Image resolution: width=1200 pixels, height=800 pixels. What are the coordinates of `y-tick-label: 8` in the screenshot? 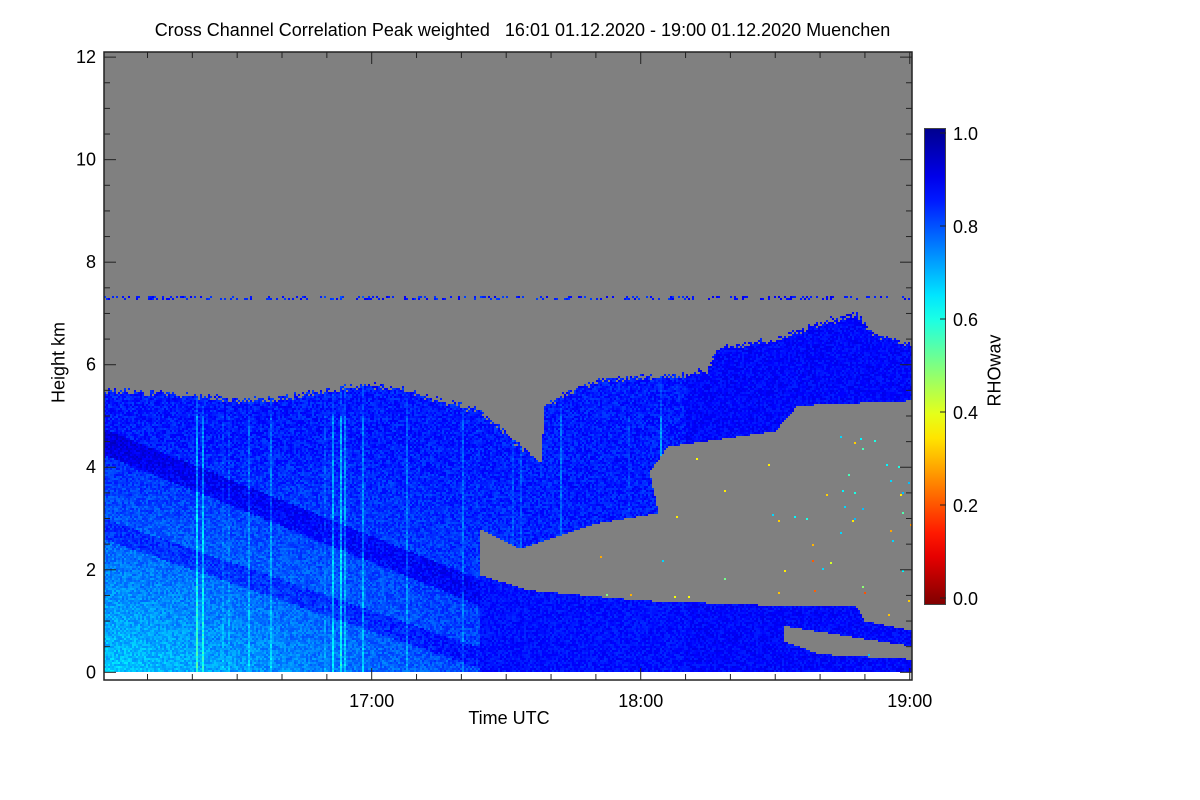 It's located at (91, 262).